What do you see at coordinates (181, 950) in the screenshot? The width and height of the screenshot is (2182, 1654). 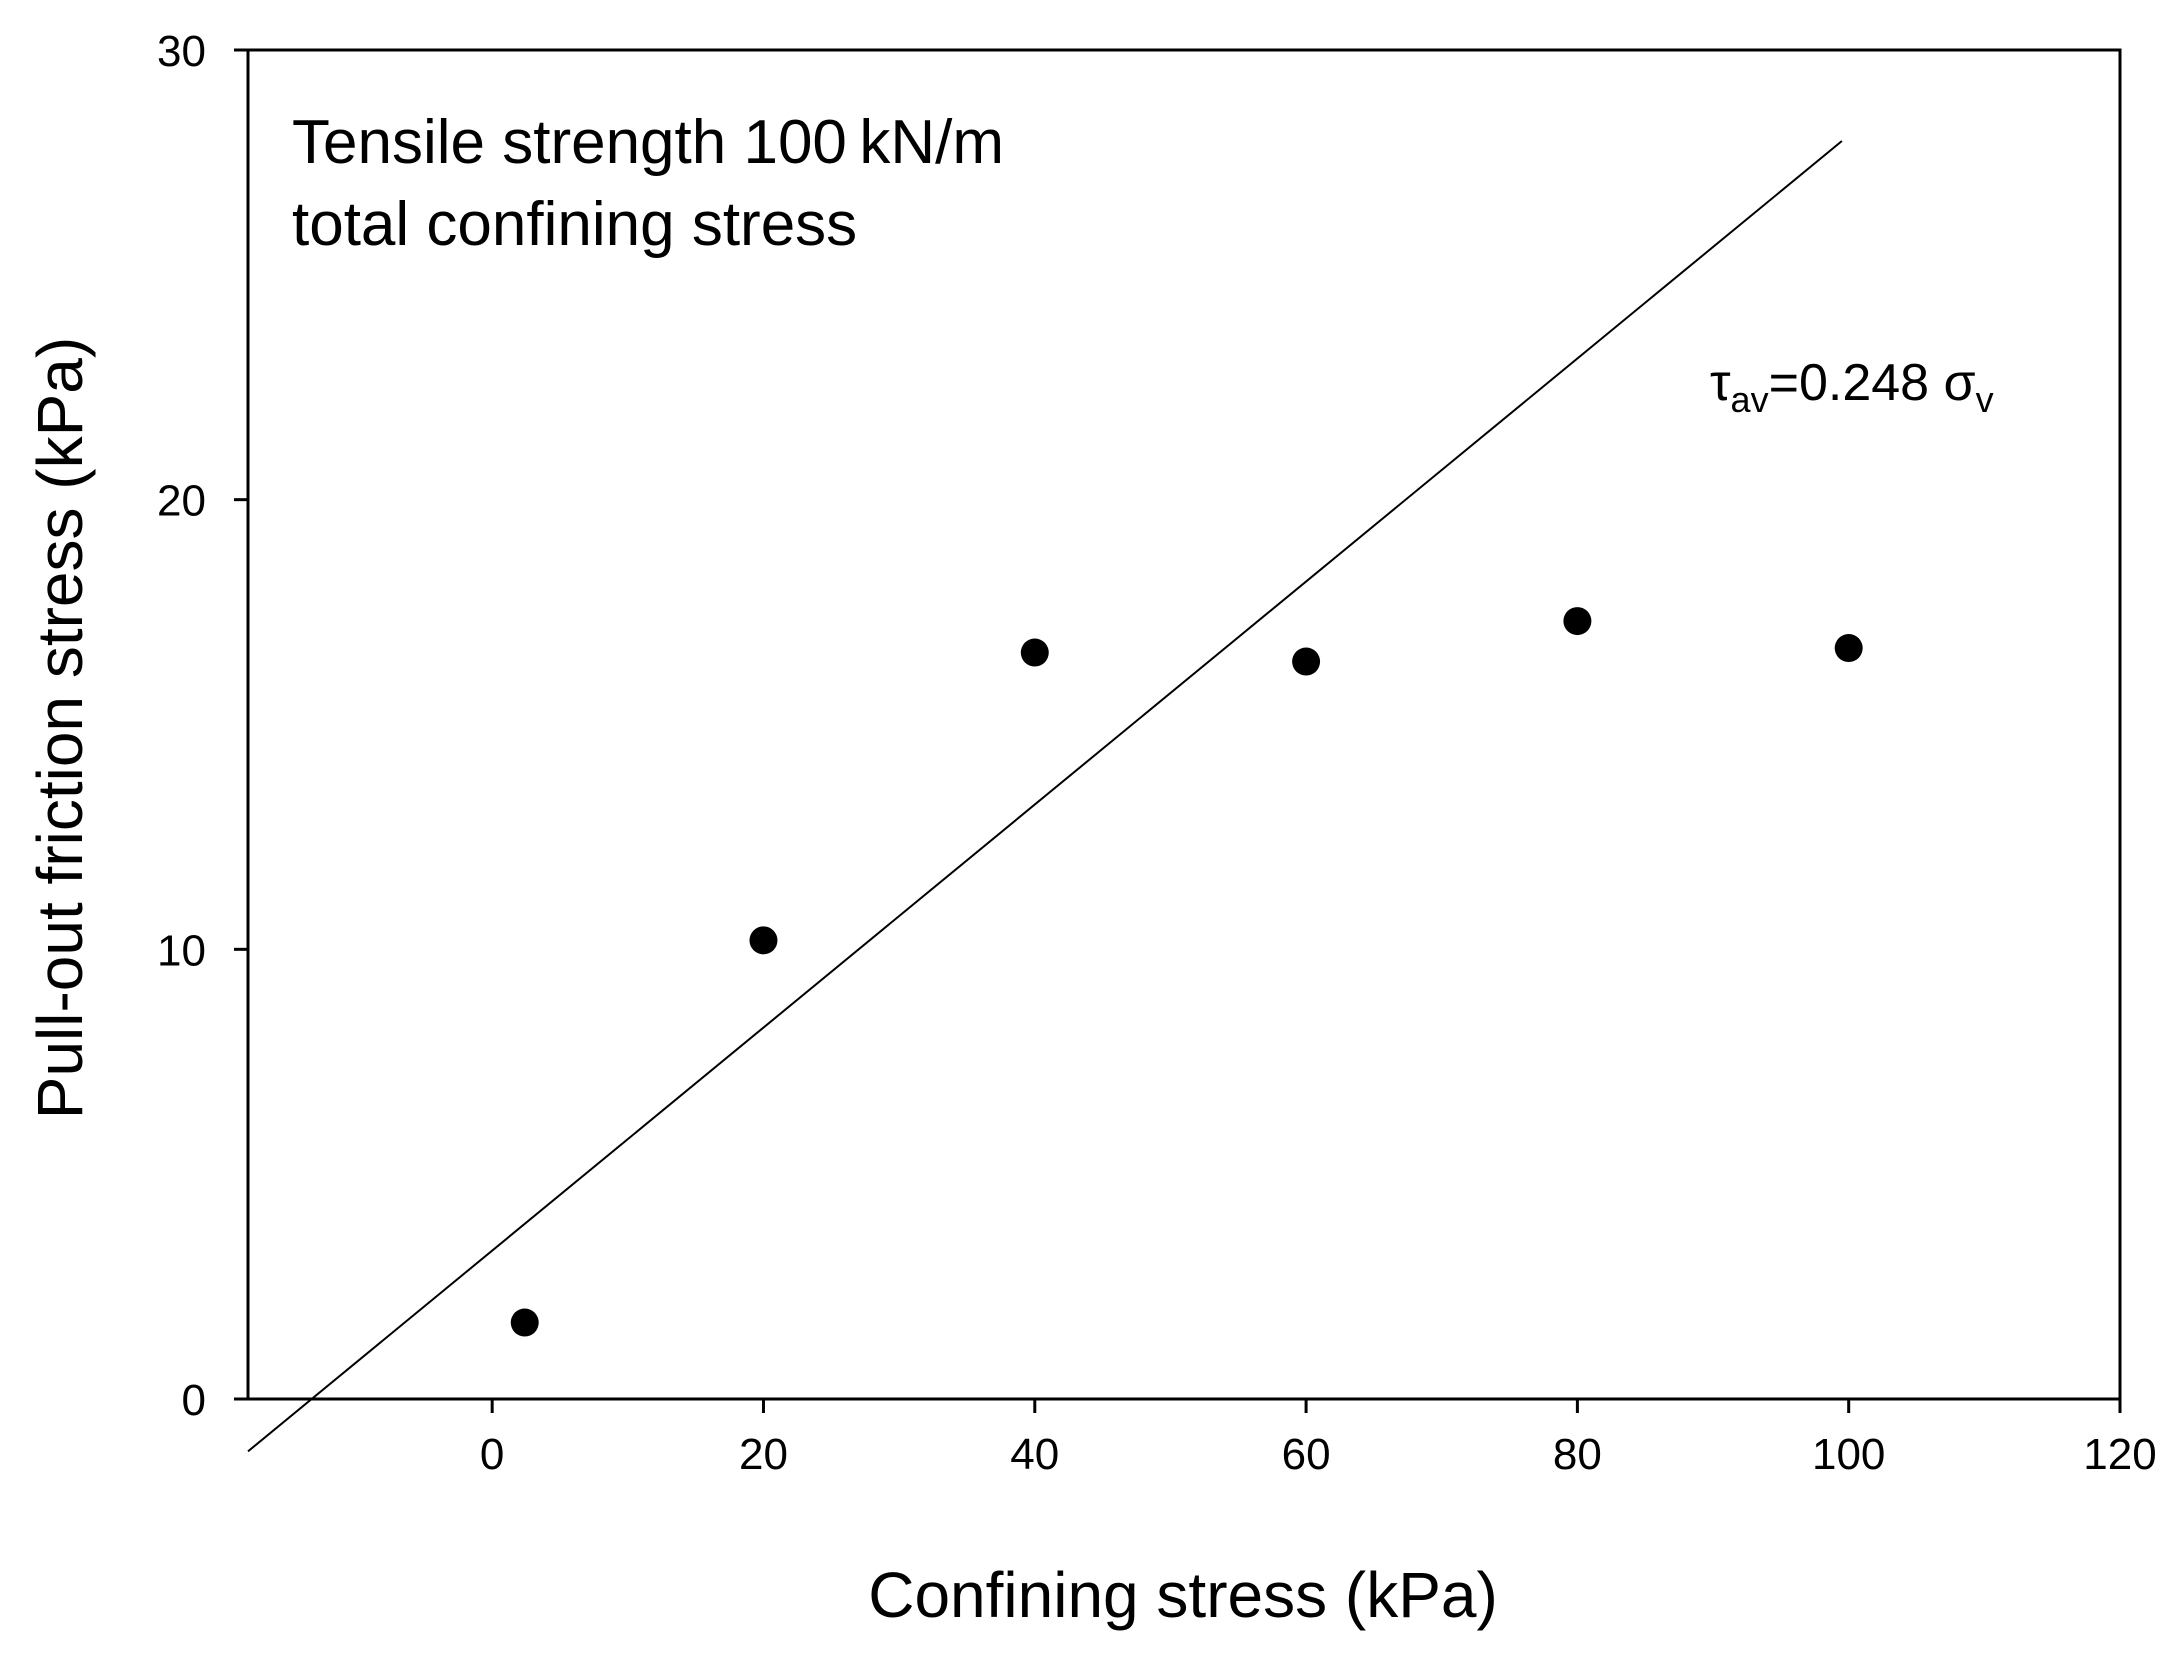 I see `y-tick-label: 10` at bounding box center [181, 950].